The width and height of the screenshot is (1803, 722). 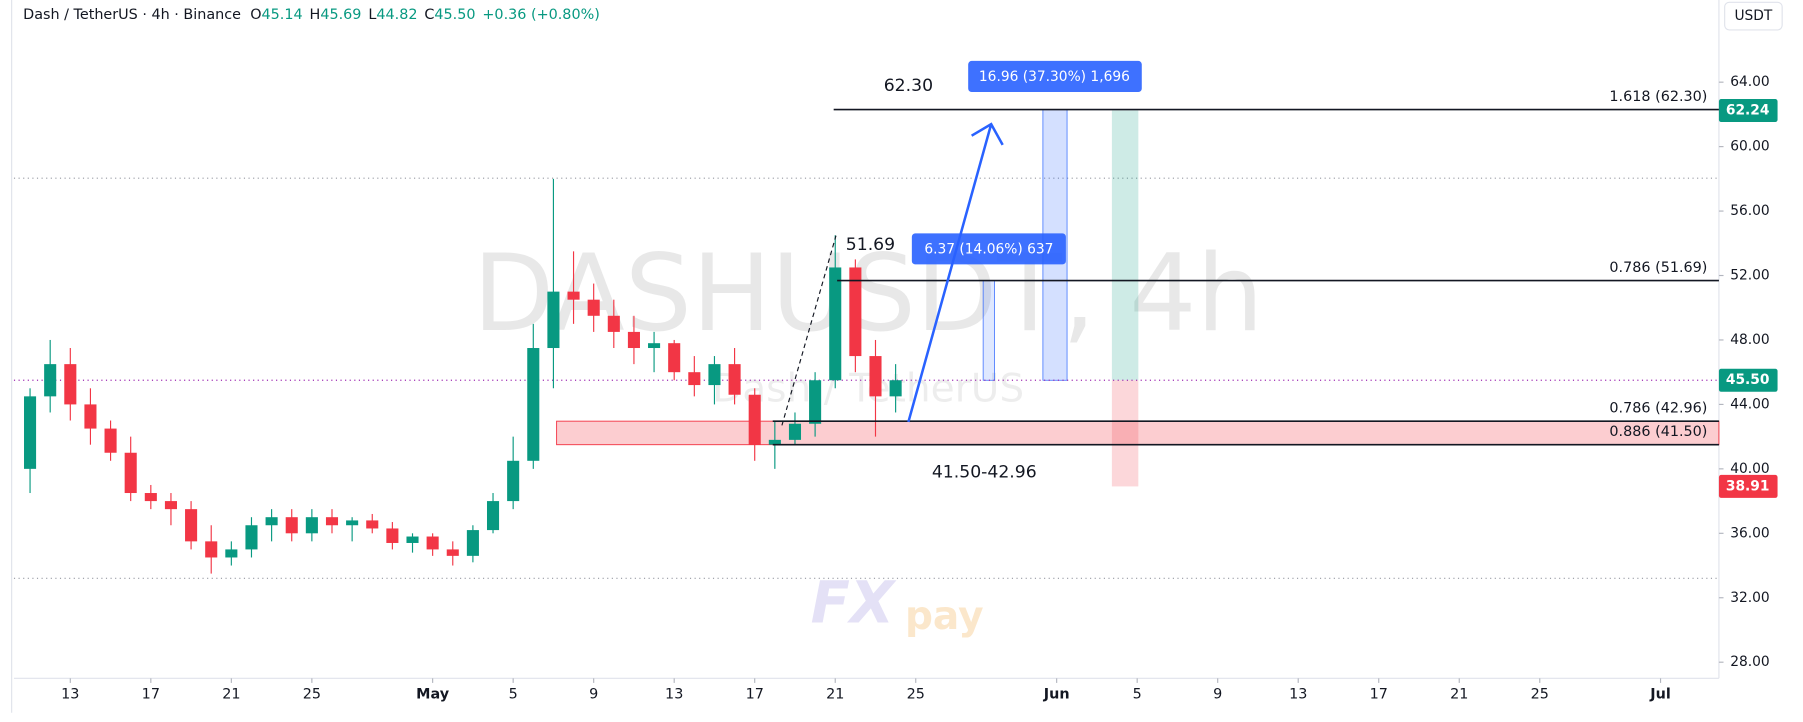 I want to click on projection-arrow, so click(x=955, y=272).